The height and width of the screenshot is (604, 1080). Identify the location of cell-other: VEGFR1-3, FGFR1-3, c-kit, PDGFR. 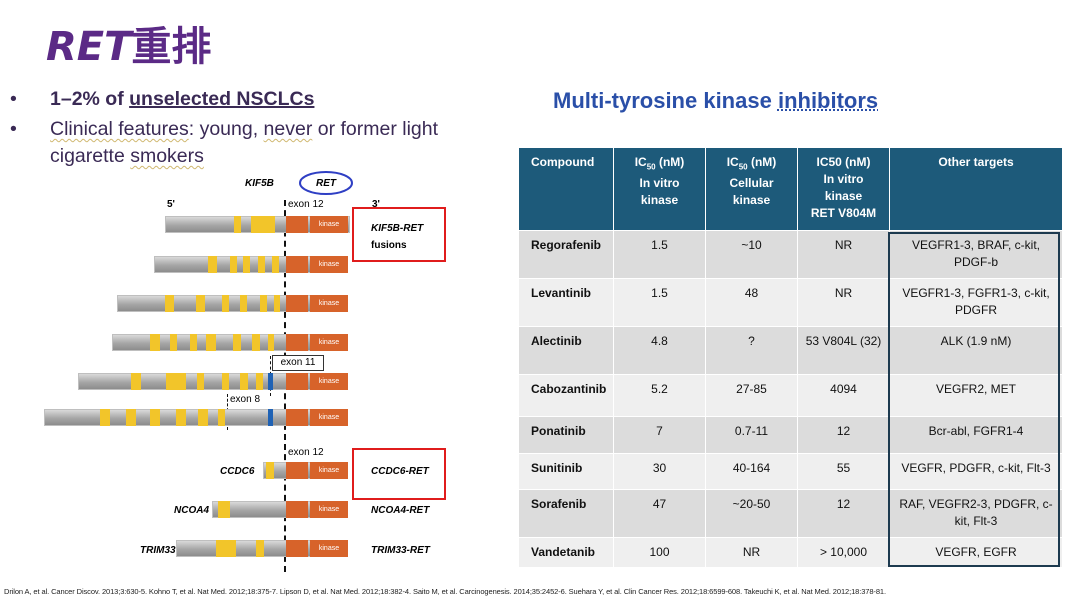
(976, 302).